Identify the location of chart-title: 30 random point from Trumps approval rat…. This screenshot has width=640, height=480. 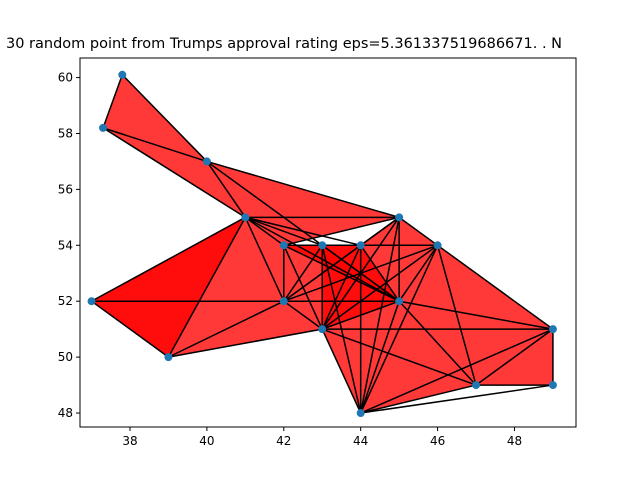
(284, 44).